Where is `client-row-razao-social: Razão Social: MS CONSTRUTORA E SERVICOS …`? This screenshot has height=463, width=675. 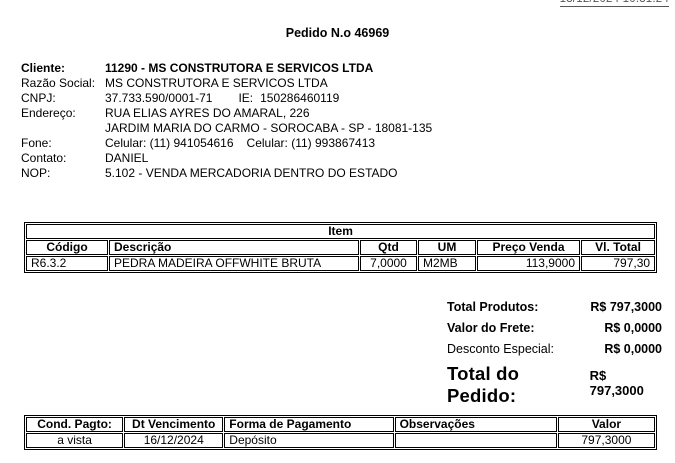
client-row-razao-social: Razão Social: MS CONSTRUTORA E SERVICOS … is located at coordinates (331, 83).